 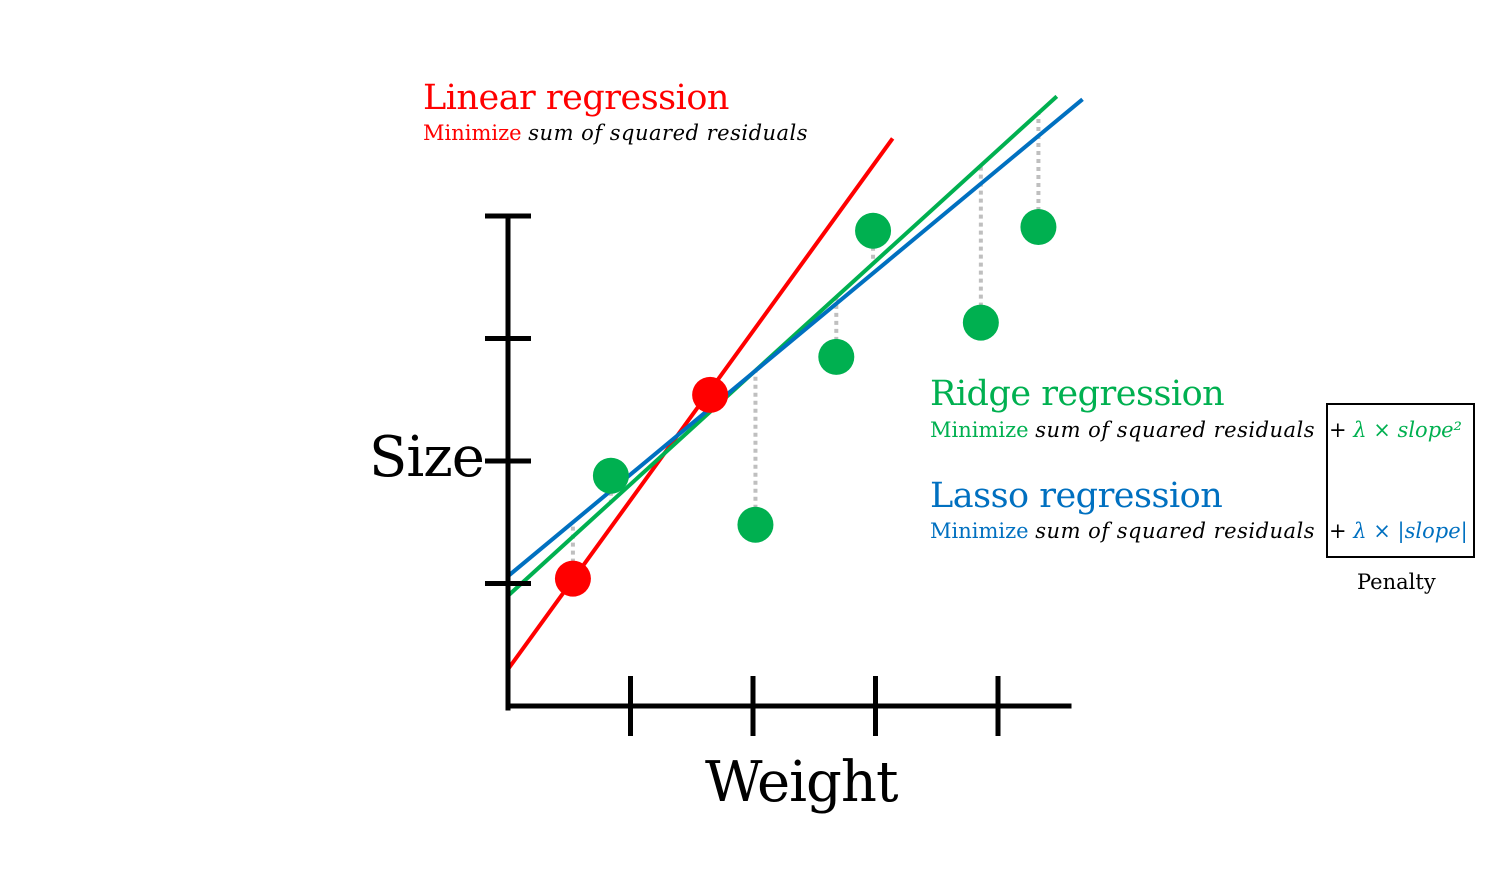 I want to click on lasso-objective: sum of squared residuals, so click(x=1175, y=531).